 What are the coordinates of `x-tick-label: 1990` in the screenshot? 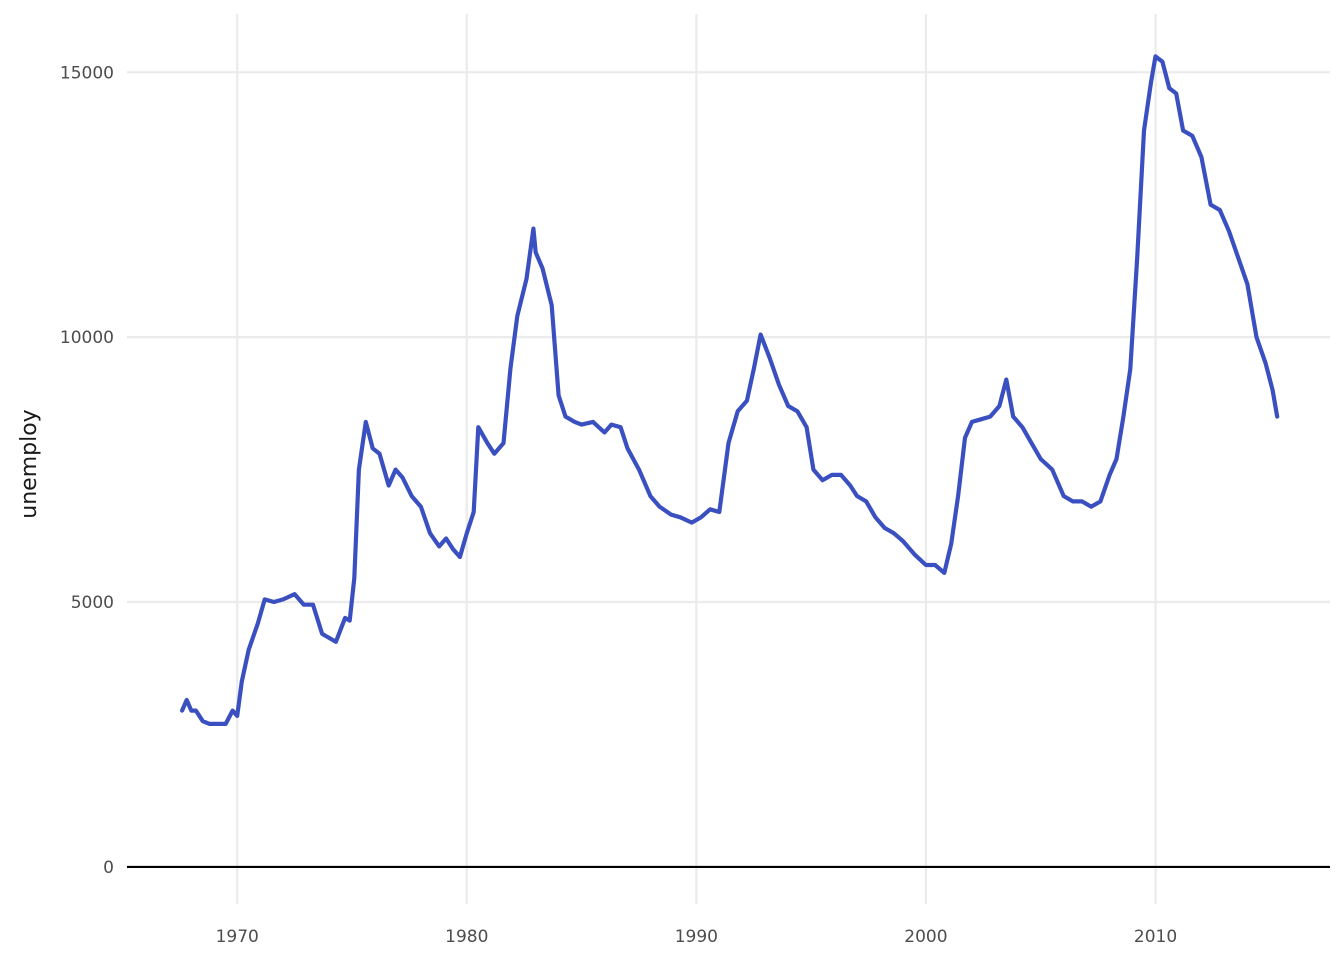 It's located at (696, 937).